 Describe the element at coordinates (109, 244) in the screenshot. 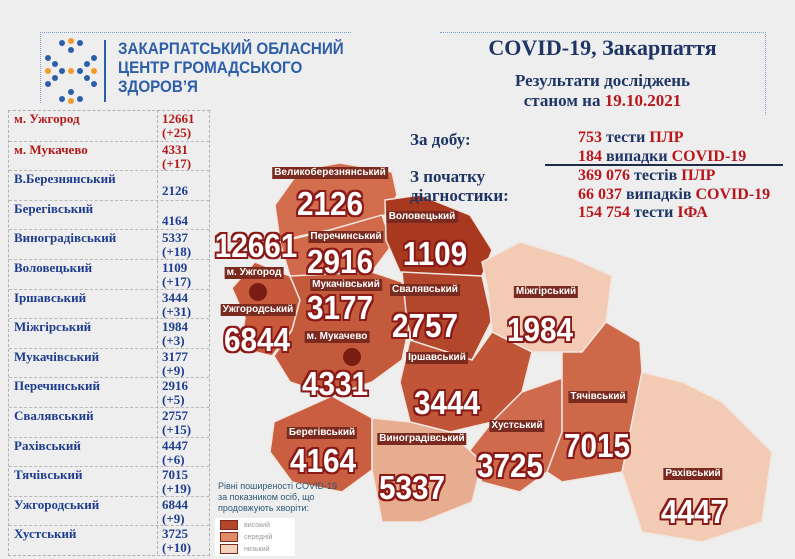

I see `table-row: Виноградівський 5337 (+18)` at that location.